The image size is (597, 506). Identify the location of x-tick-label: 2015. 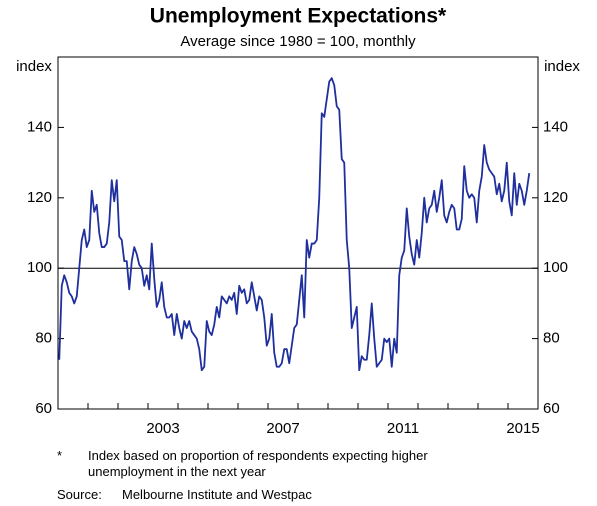
(522, 428).